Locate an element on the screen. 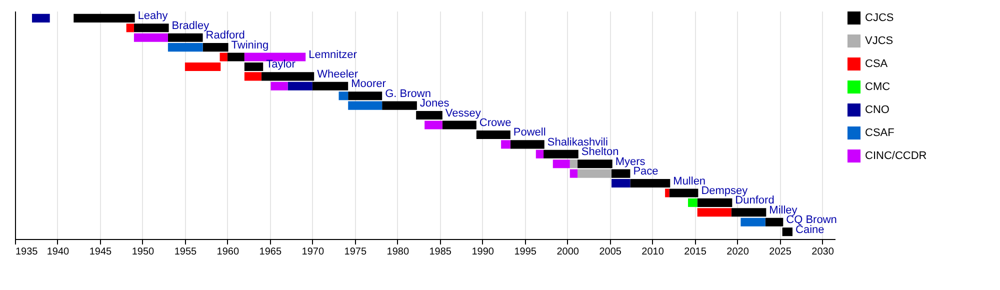  y-tick-label: Dempsey is located at coordinates (724, 190).